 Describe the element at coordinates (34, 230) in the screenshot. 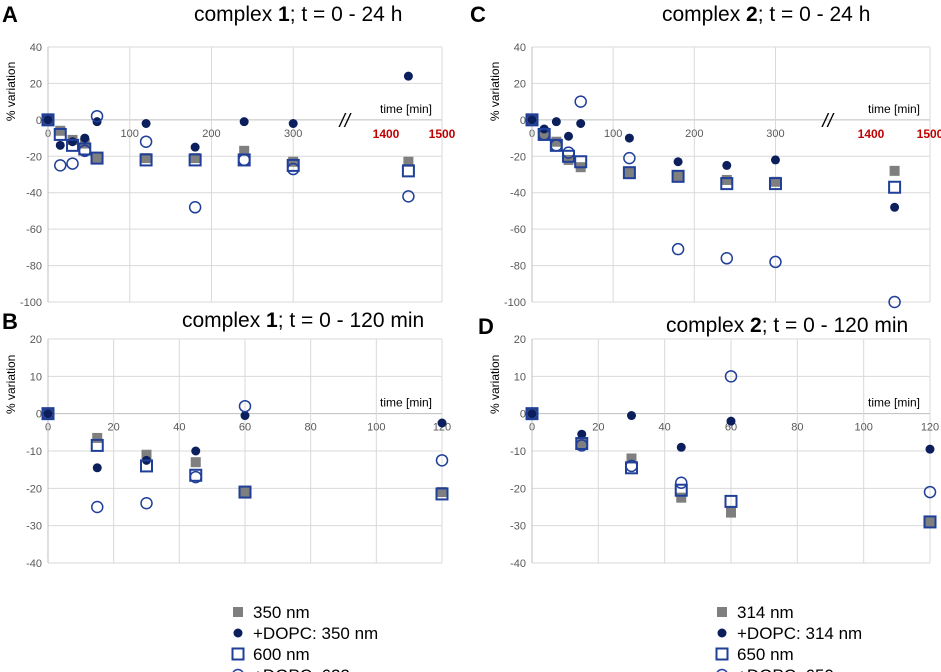

I see `y-tick-label: -60` at that location.